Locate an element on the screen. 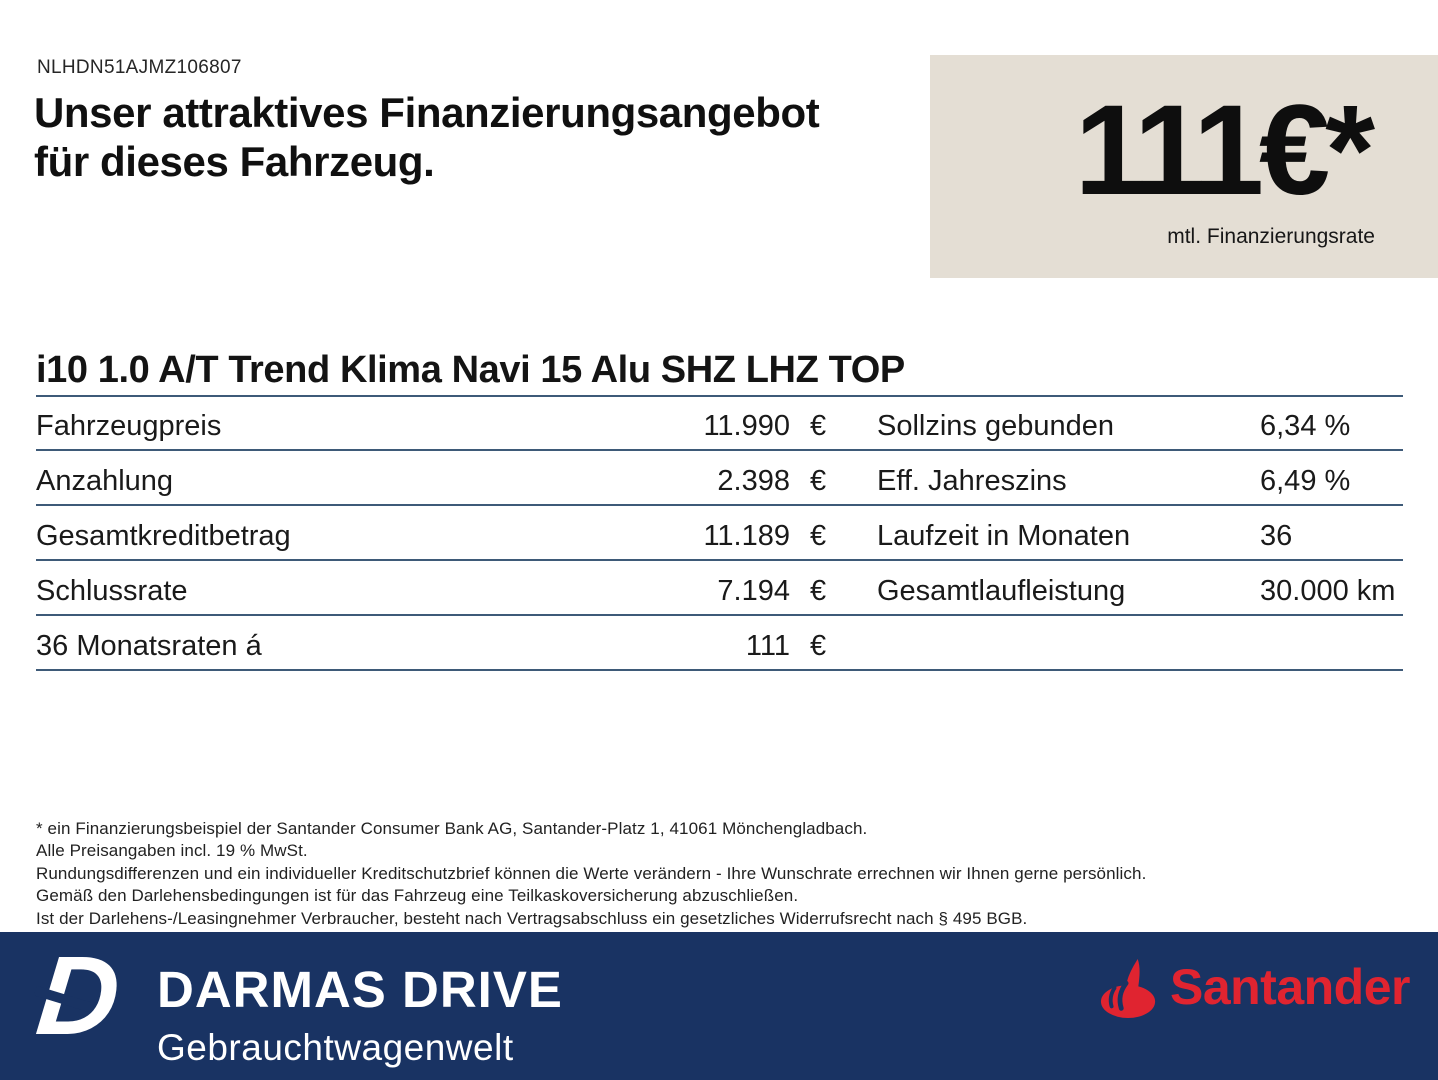 The image size is (1438, 1080). table-row-monatsraten: 36 Monatsraten á 111 € is located at coordinates (719, 643).